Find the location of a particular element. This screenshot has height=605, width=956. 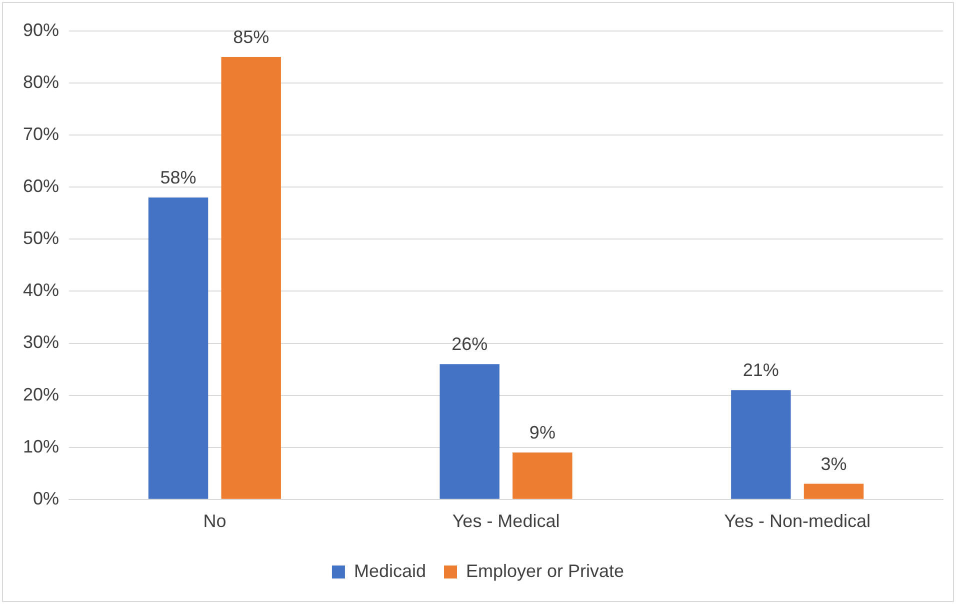

y-tick-label: 60% is located at coordinates (41, 186).